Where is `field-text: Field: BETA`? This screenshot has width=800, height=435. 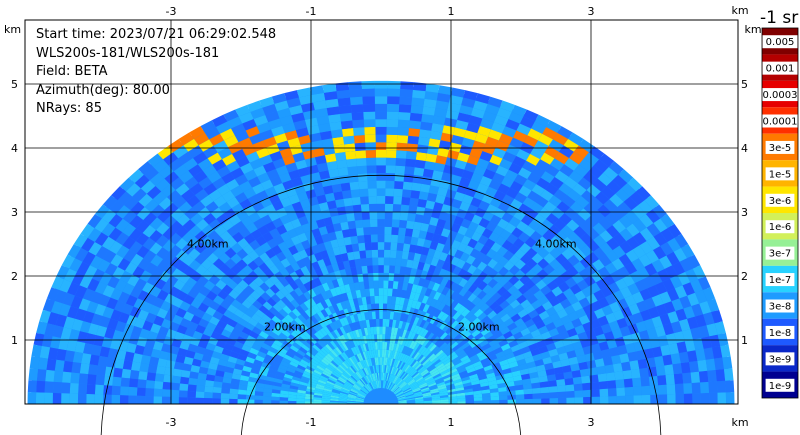
field-text: Field: BETA is located at coordinates (72, 71).